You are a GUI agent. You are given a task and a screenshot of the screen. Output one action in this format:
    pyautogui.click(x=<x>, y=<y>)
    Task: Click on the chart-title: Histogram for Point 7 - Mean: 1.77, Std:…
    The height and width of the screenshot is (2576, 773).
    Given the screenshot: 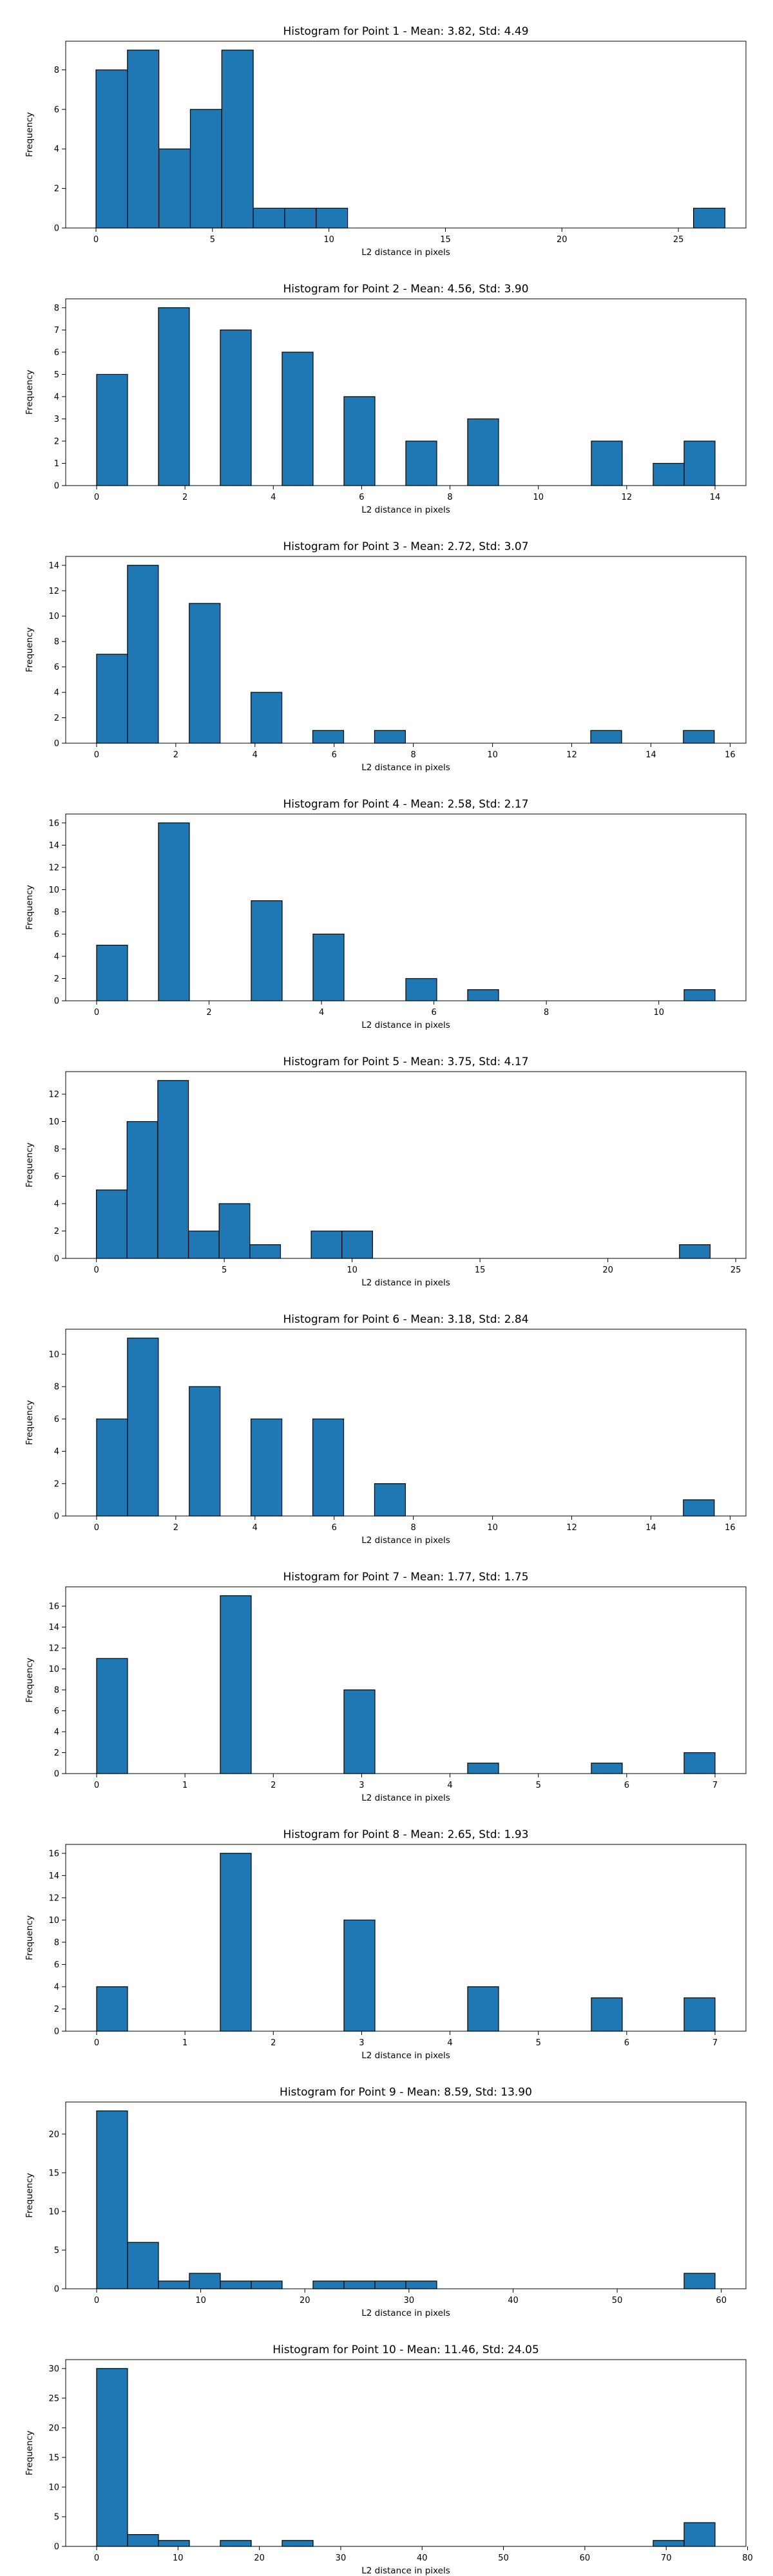 What is the action you would take?
    pyautogui.click(x=405, y=1578)
    